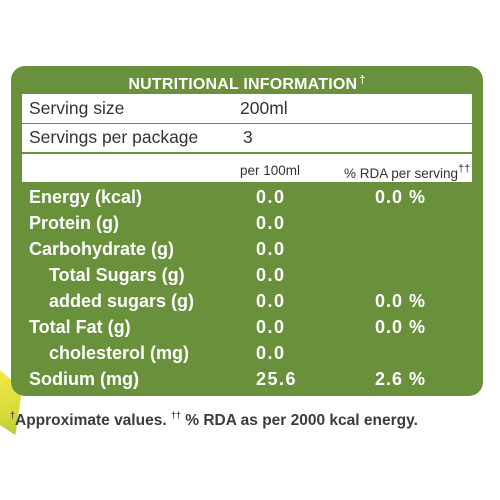 This screenshot has width=500, height=500. What do you see at coordinates (264, 108) in the screenshot?
I see `serving-size-value: 200ml` at bounding box center [264, 108].